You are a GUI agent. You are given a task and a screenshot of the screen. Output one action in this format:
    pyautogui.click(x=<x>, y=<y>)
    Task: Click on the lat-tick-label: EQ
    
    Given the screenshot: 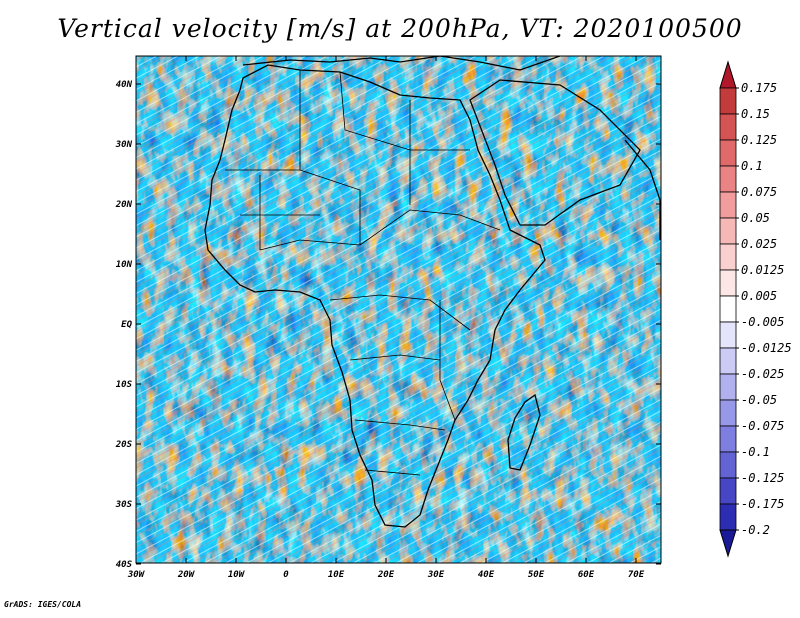 What is the action you would take?
    pyautogui.click(x=126, y=325)
    